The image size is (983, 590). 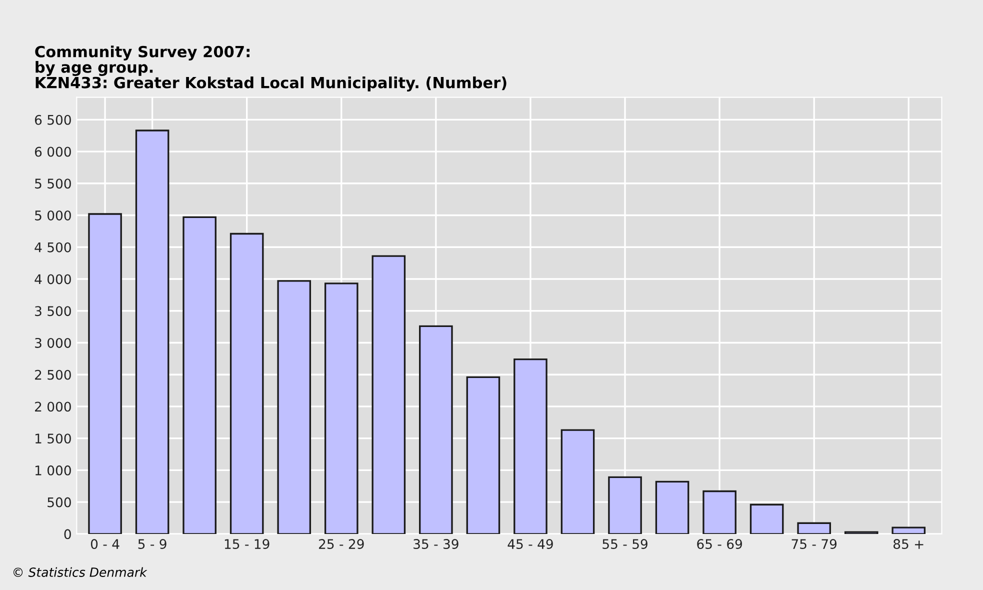 I want to click on y-tick-label: 5 000, so click(x=53, y=215).